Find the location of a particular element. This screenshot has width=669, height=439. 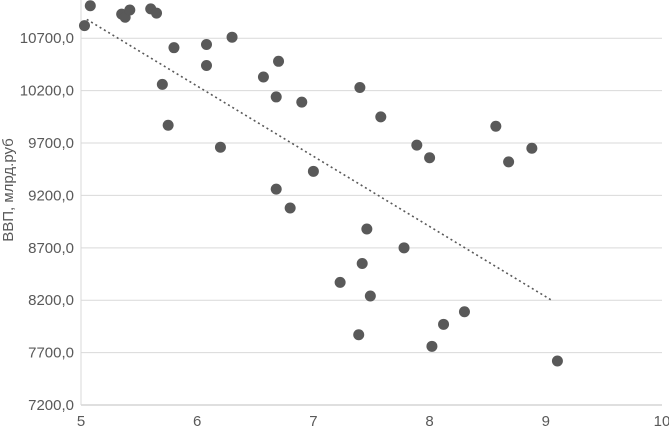

y-tick-label: 7200,0 is located at coordinates (51, 405).